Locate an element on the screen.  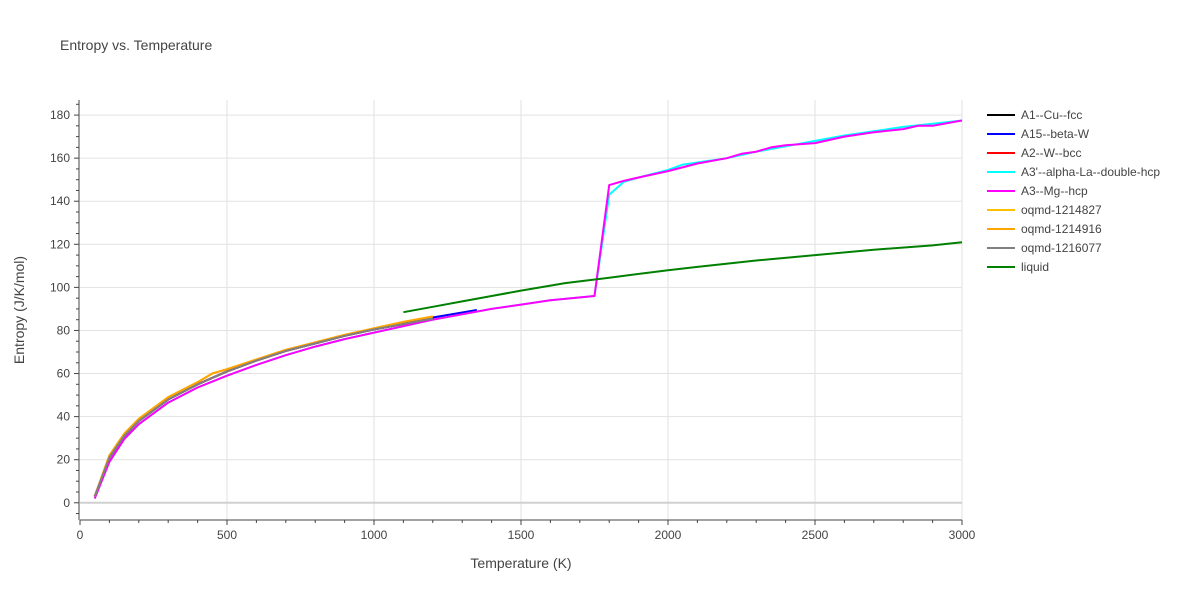
legend-label: oqmd-1214827 is located at coordinates (1061, 210).